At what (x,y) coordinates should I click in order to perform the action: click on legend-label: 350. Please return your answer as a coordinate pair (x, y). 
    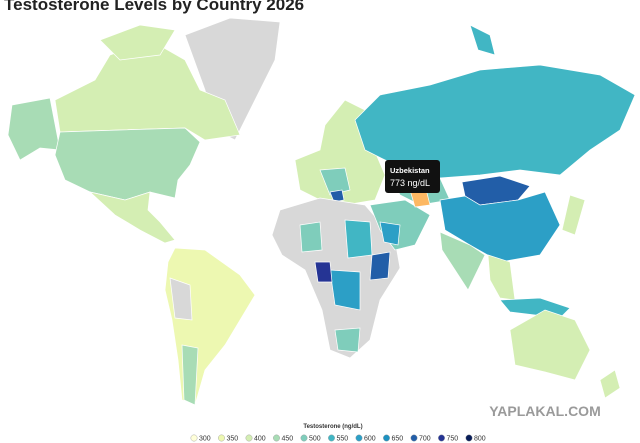
    Looking at the image, I should click on (233, 439).